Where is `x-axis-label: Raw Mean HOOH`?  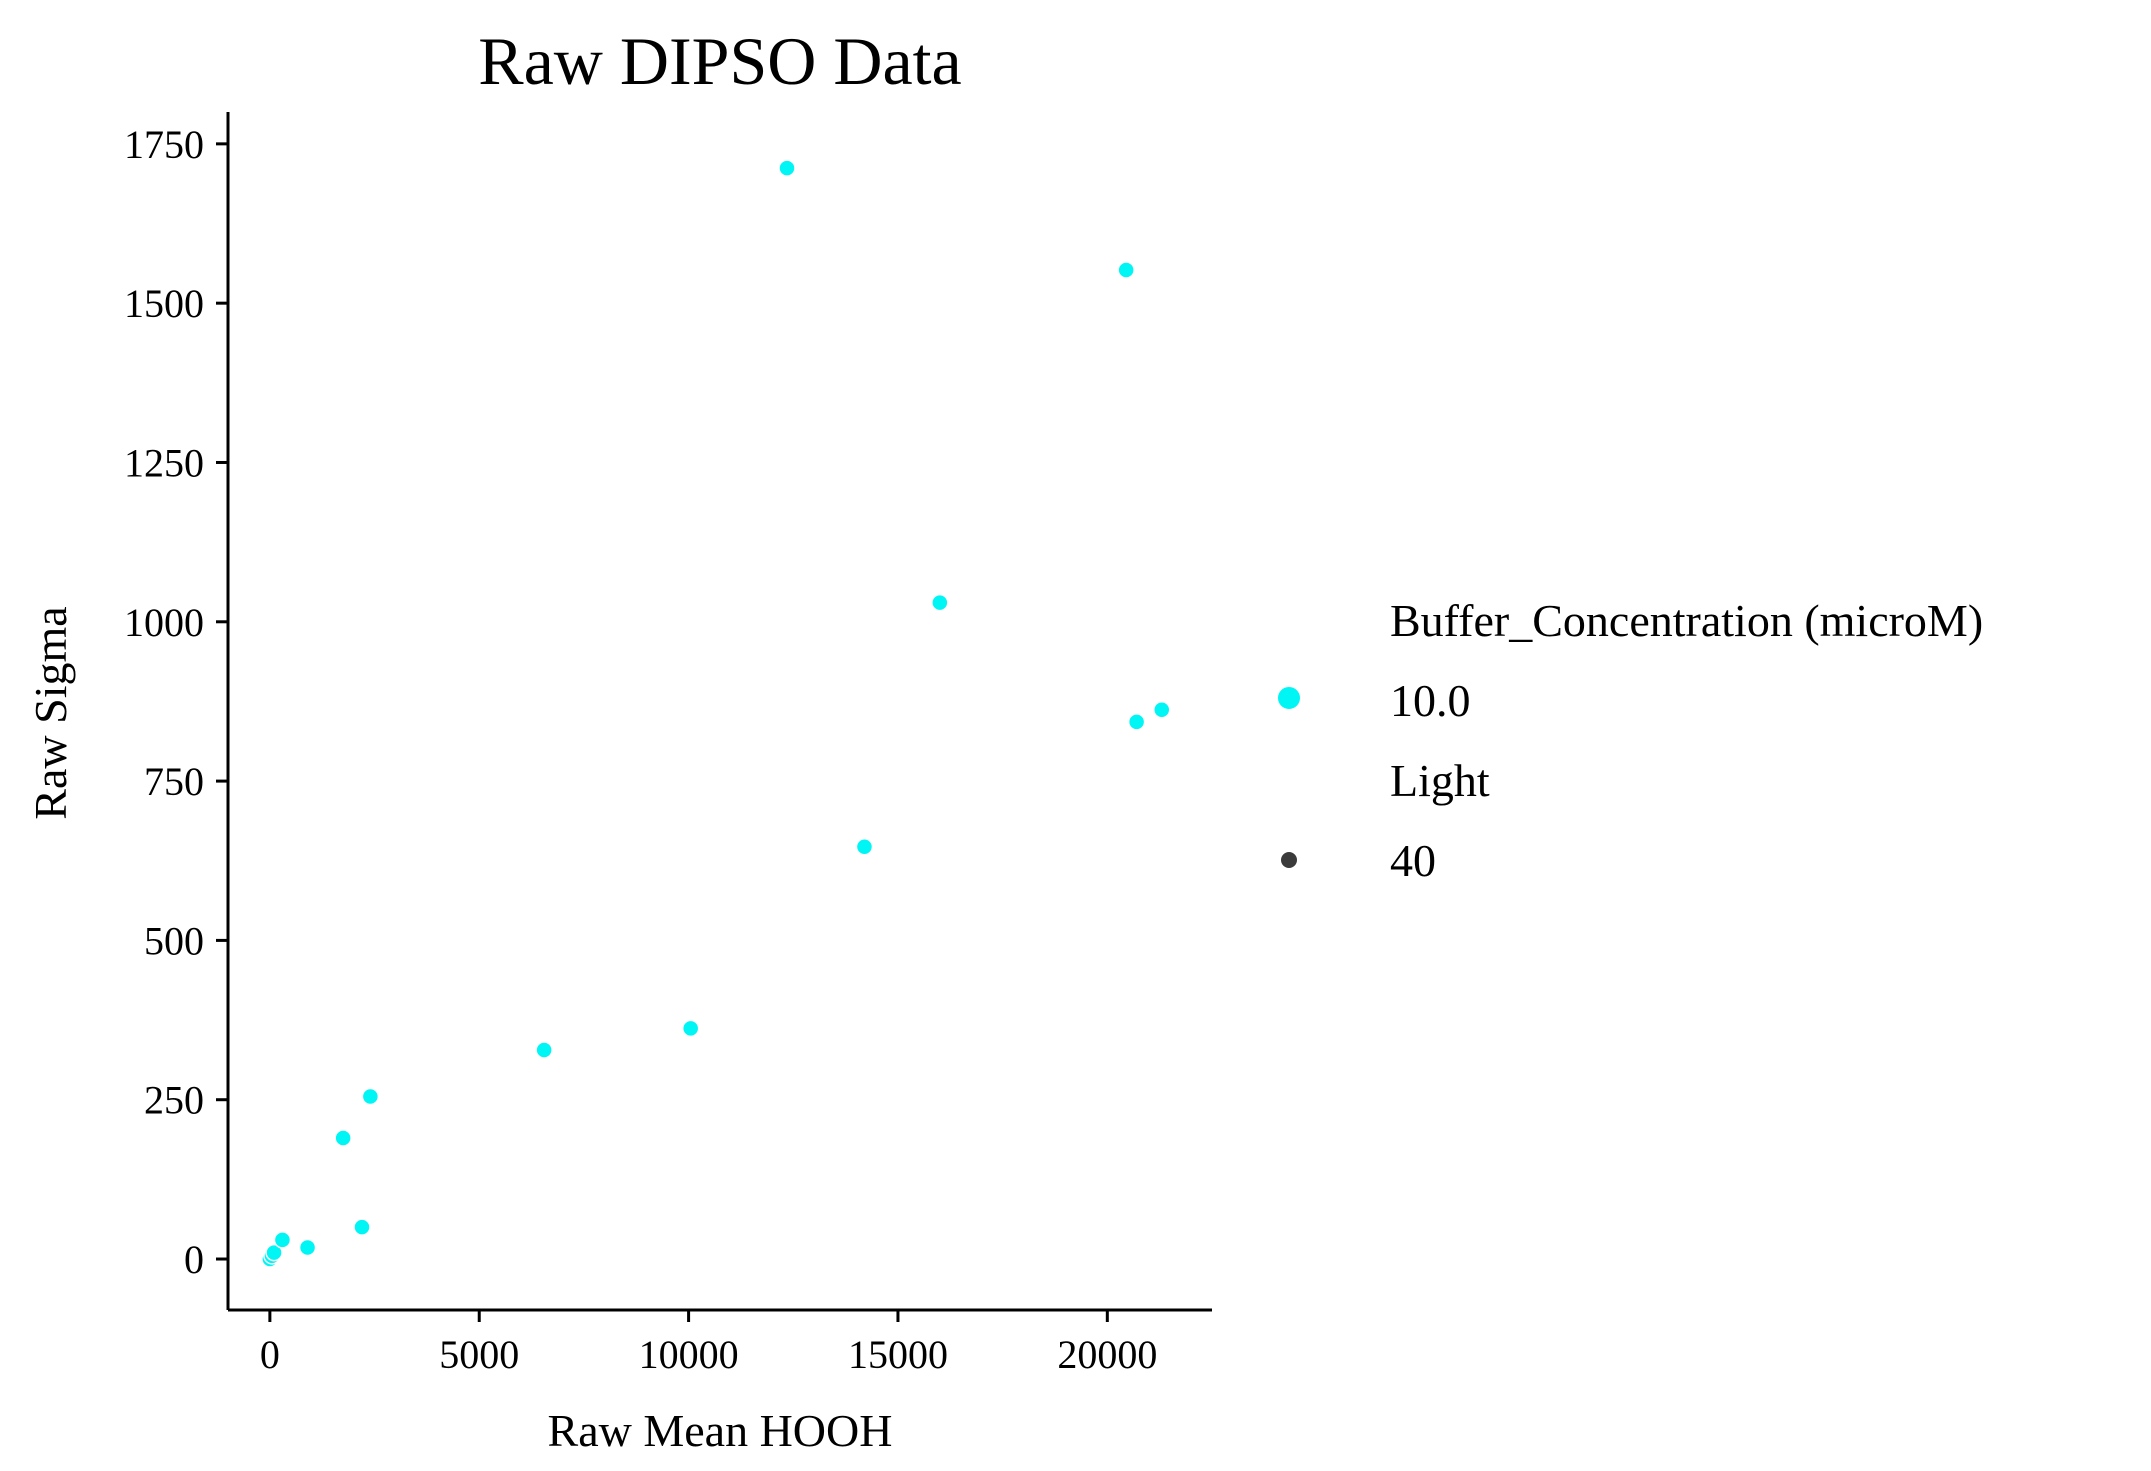
x-axis-label: Raw Mean HOOH is located at coordinates (720, 1430).